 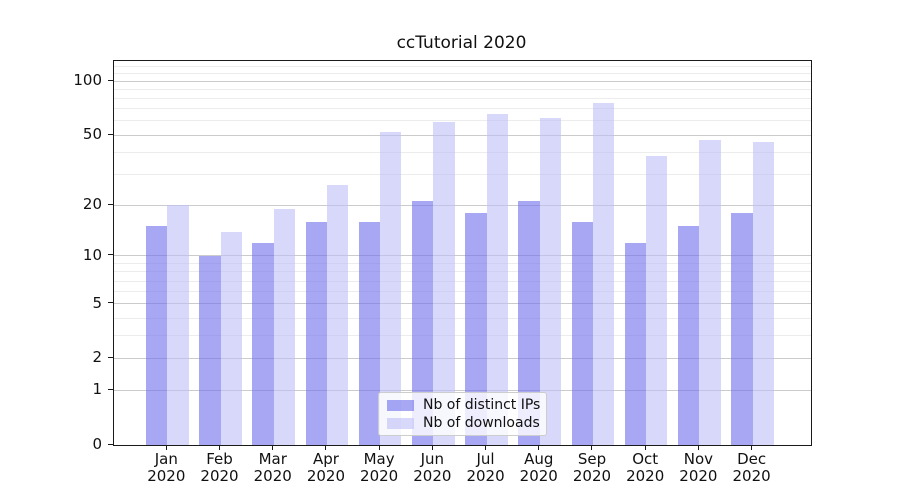 I want to click on x-axis-month-label: Sep 2020, so click(x=592, y=467).